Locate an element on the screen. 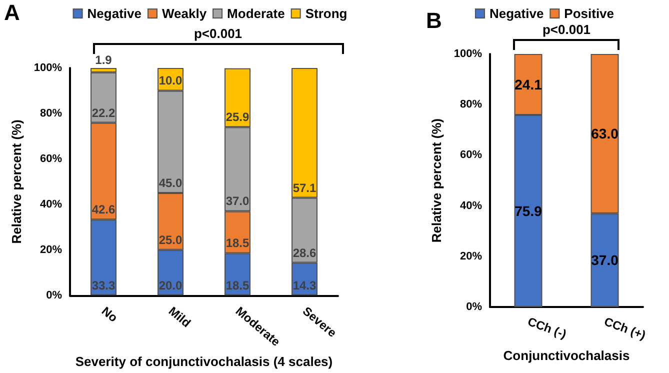  x-tick-label: CCh (+) is located at coordinates (625, 328).